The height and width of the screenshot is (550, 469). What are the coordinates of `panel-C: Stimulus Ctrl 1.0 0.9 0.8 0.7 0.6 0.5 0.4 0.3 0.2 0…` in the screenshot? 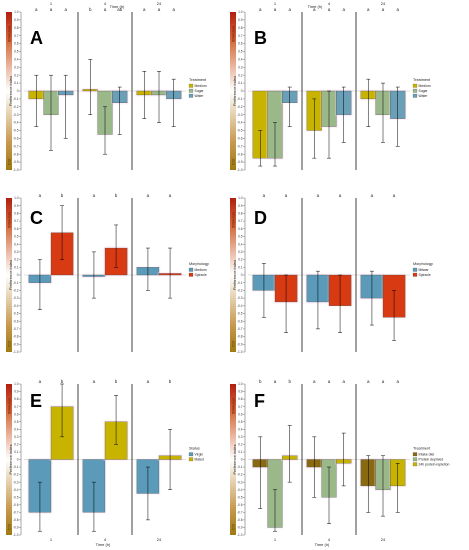 It's located at (107, 273).